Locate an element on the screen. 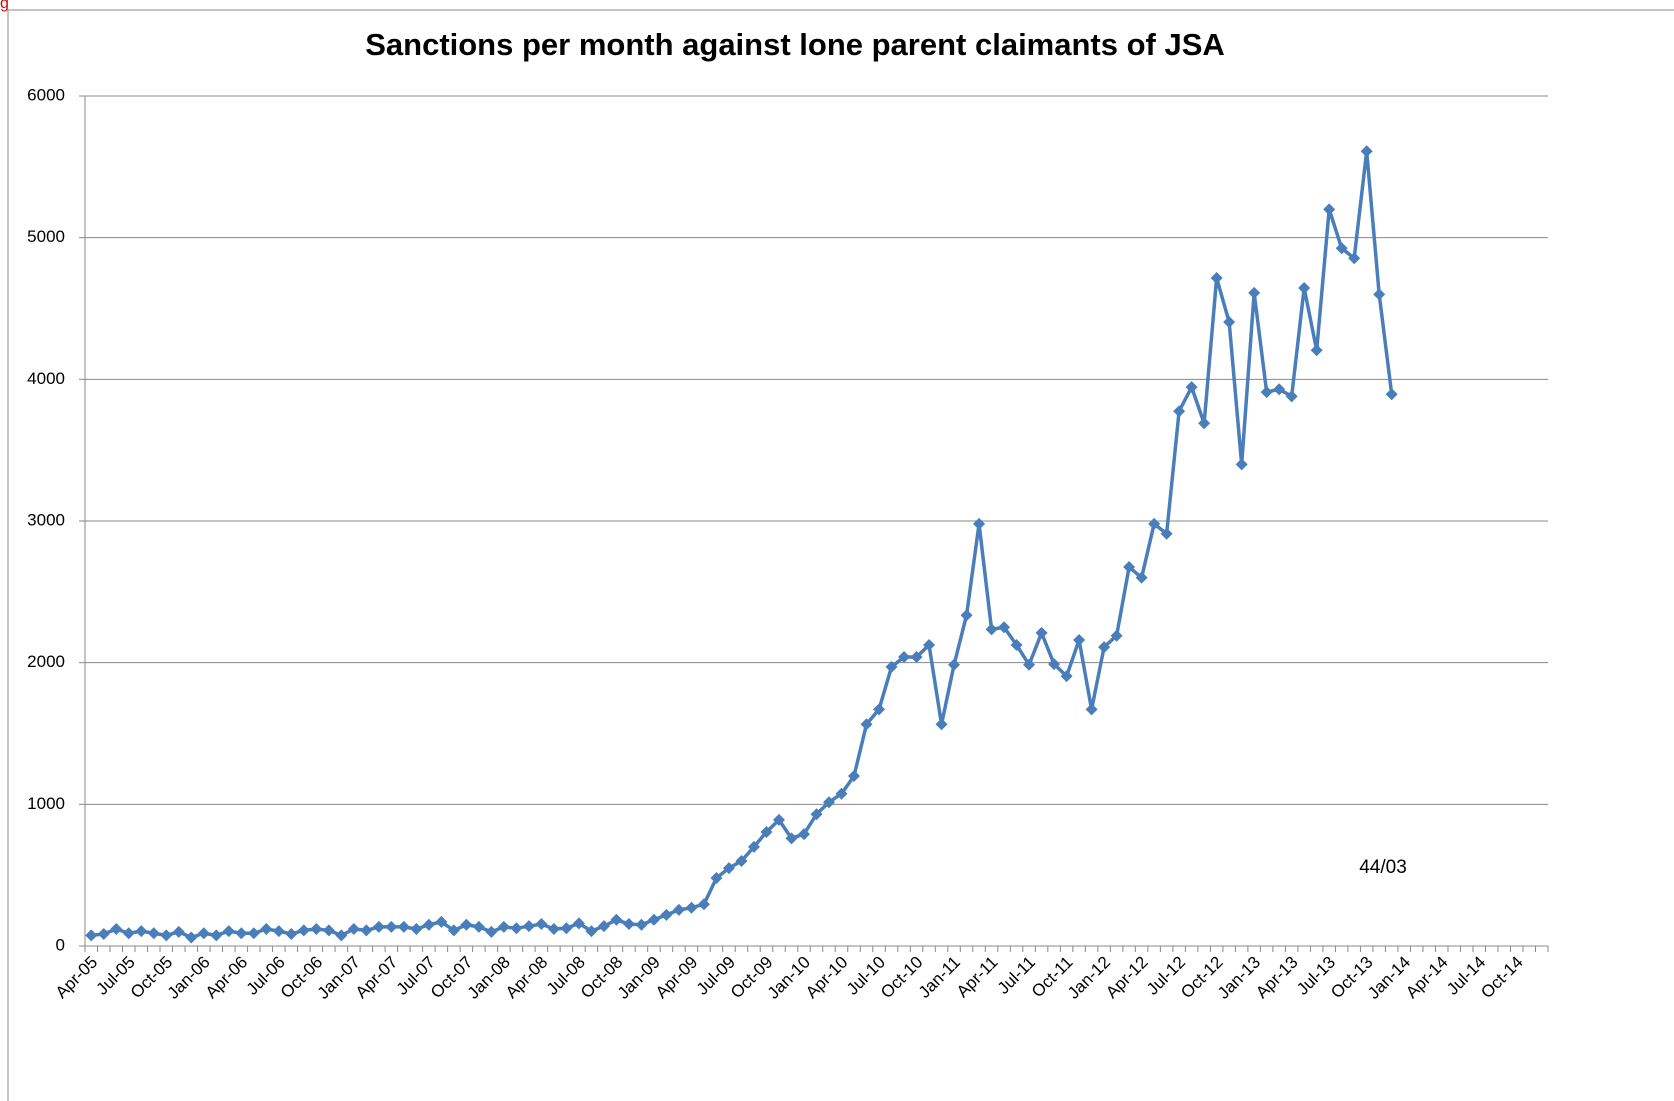  x-tick-label: Jan-07 is located at coordinates (339, 978).